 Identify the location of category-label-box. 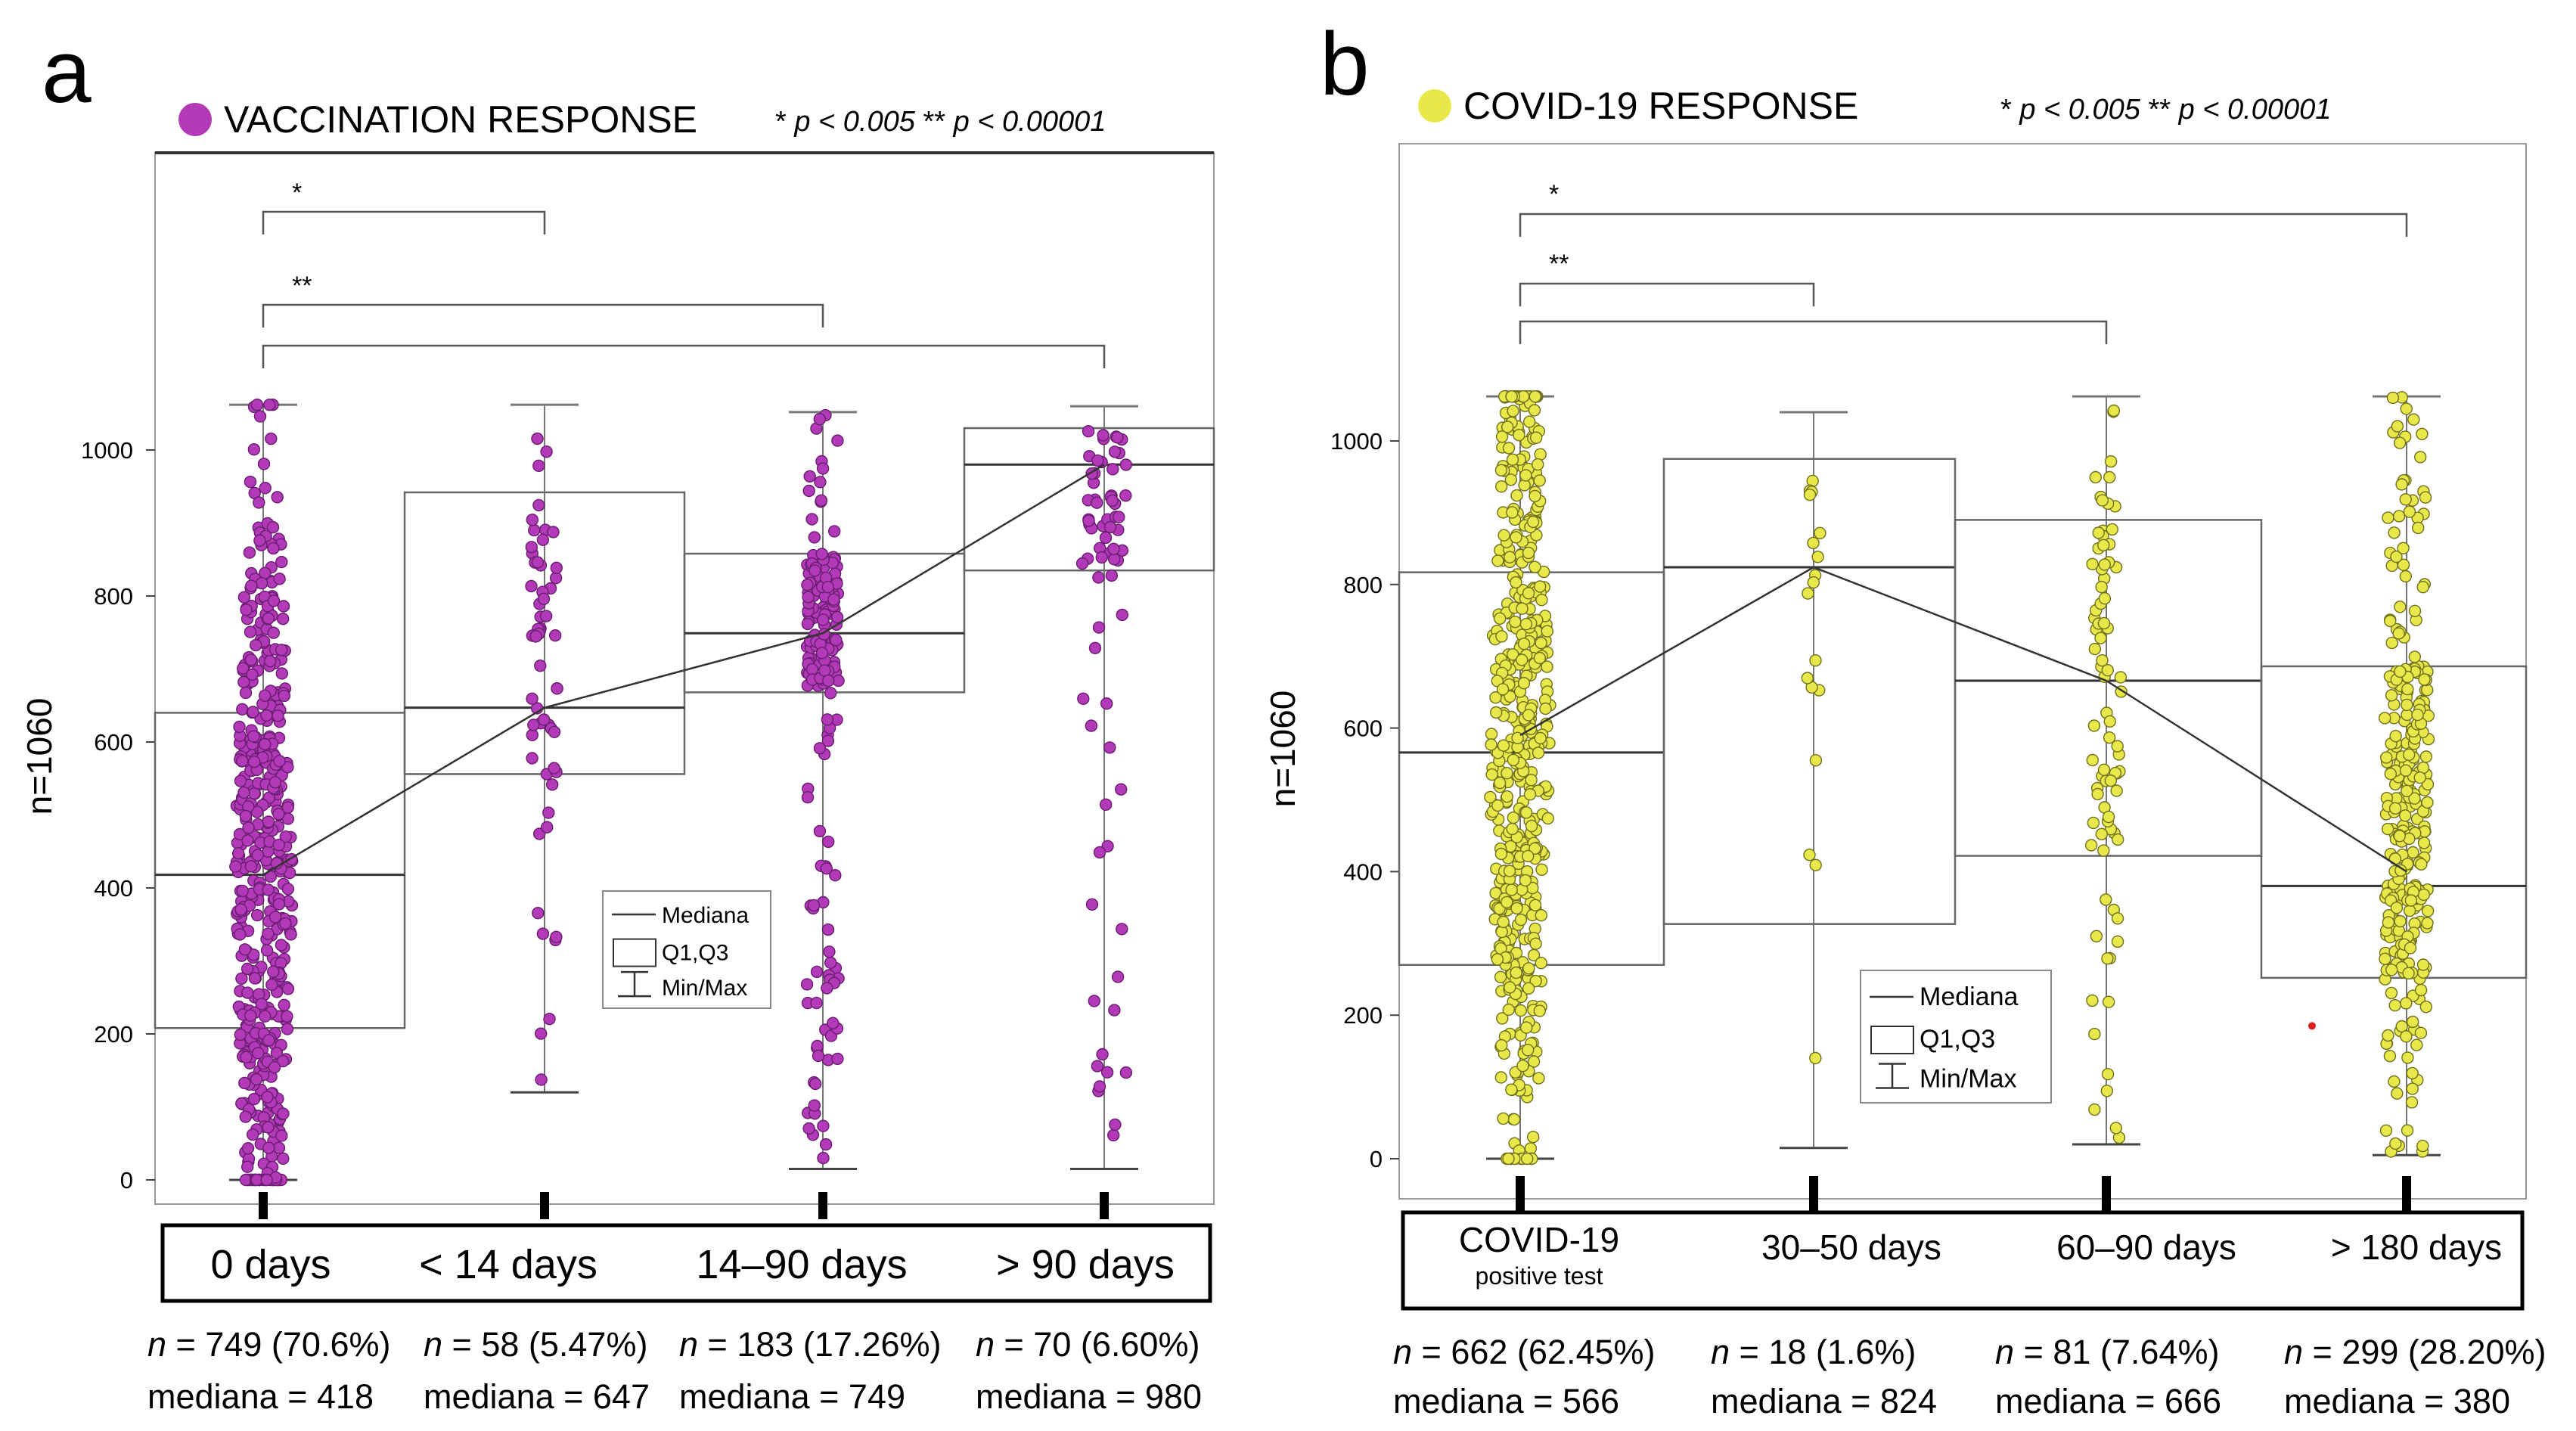
(686, 1263).